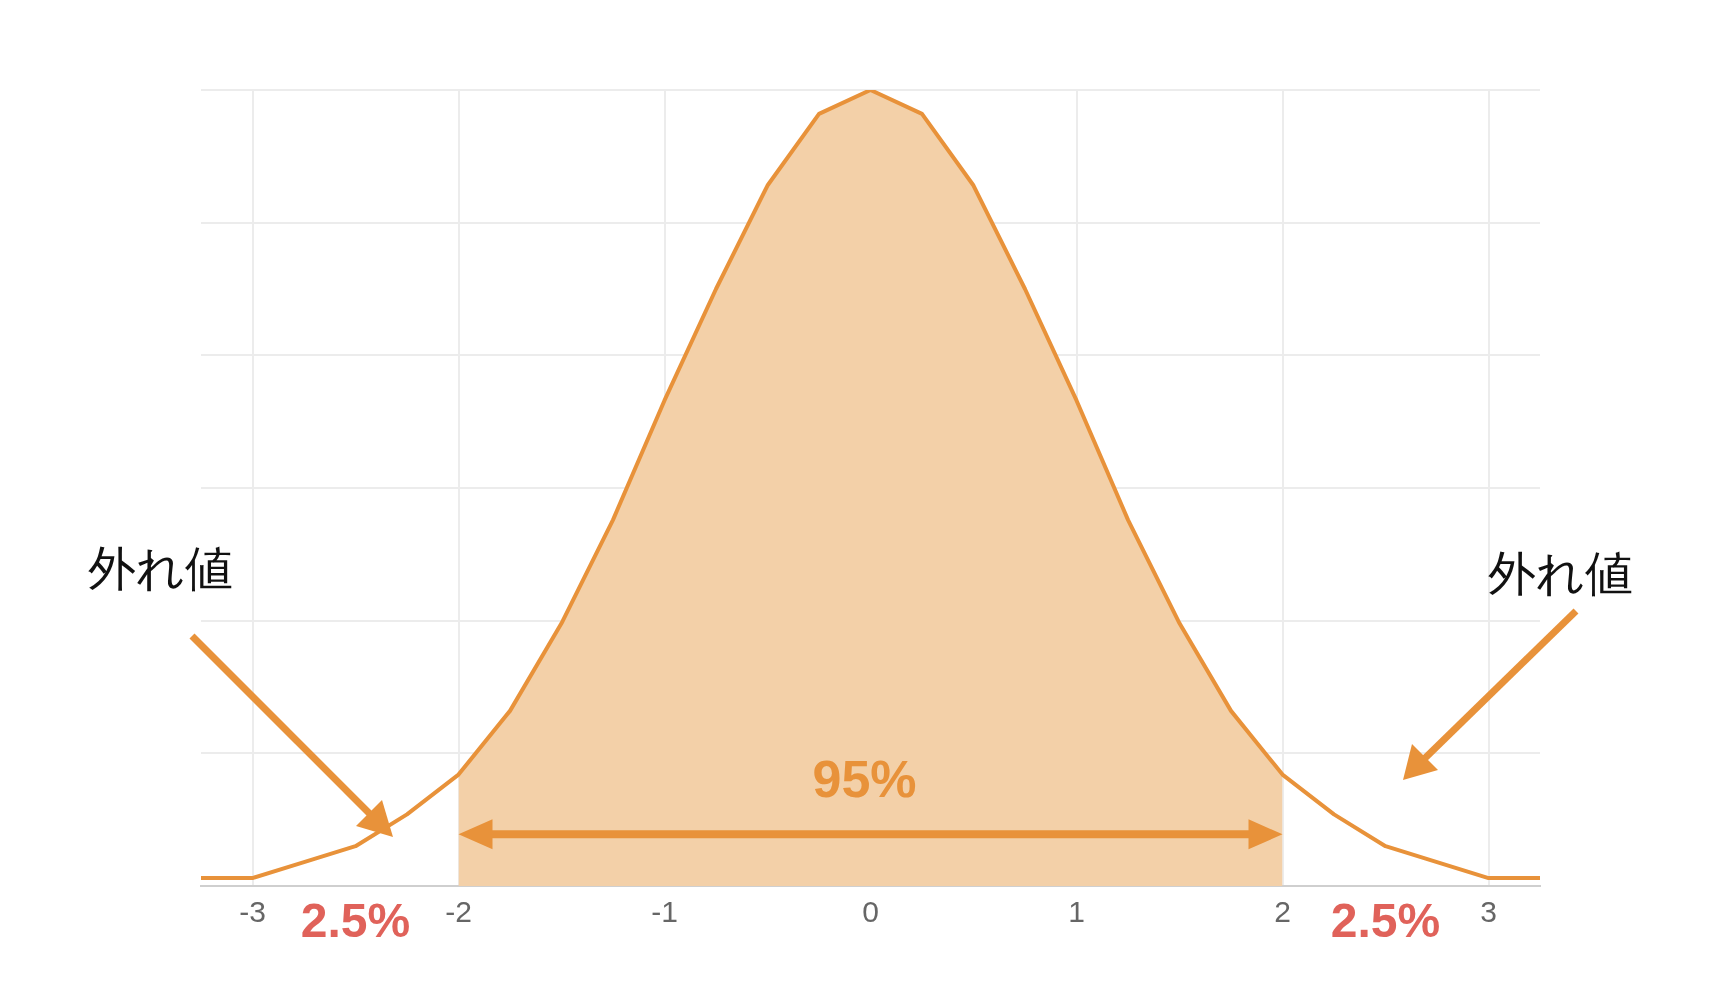 Image resolution: width=1712 pixels, height=1002 pixels. What do you see at coordinates (1076, 912) in the screenshot?
I see `x-tick-label: 1` at bounding box center [1076, 912].